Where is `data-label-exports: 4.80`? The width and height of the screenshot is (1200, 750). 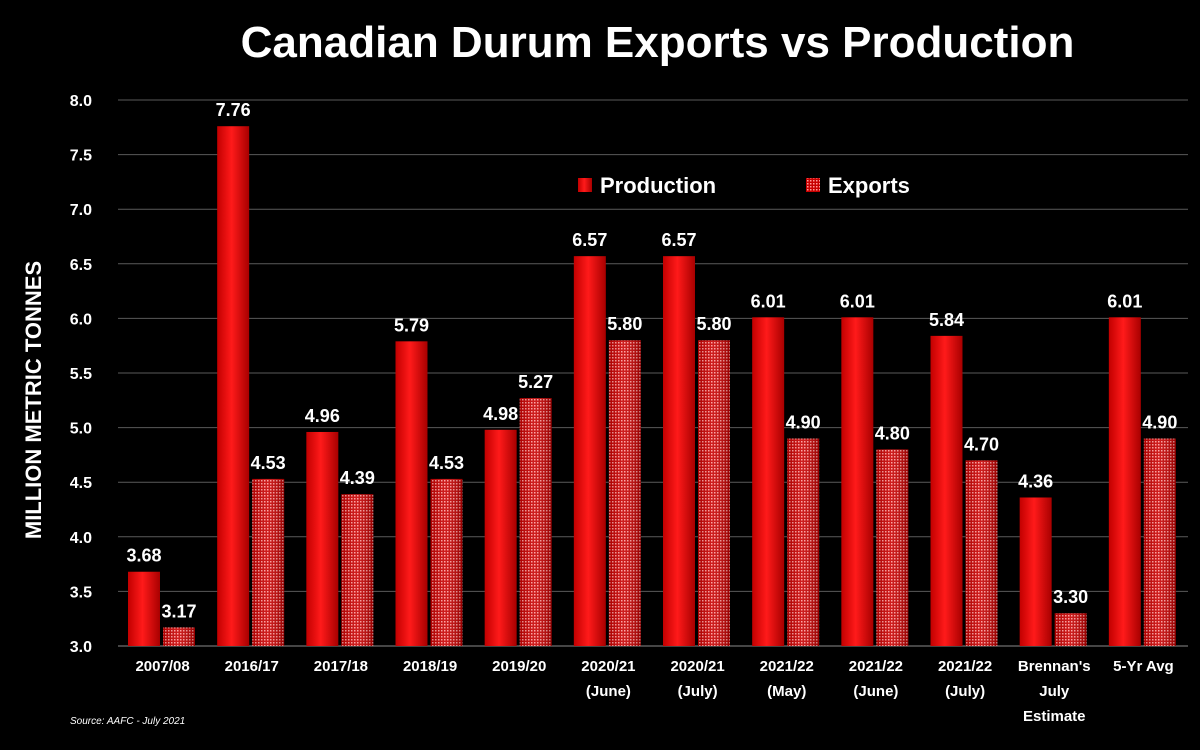
data-label-exports: 4.80 is located at coordinates (892, 433).